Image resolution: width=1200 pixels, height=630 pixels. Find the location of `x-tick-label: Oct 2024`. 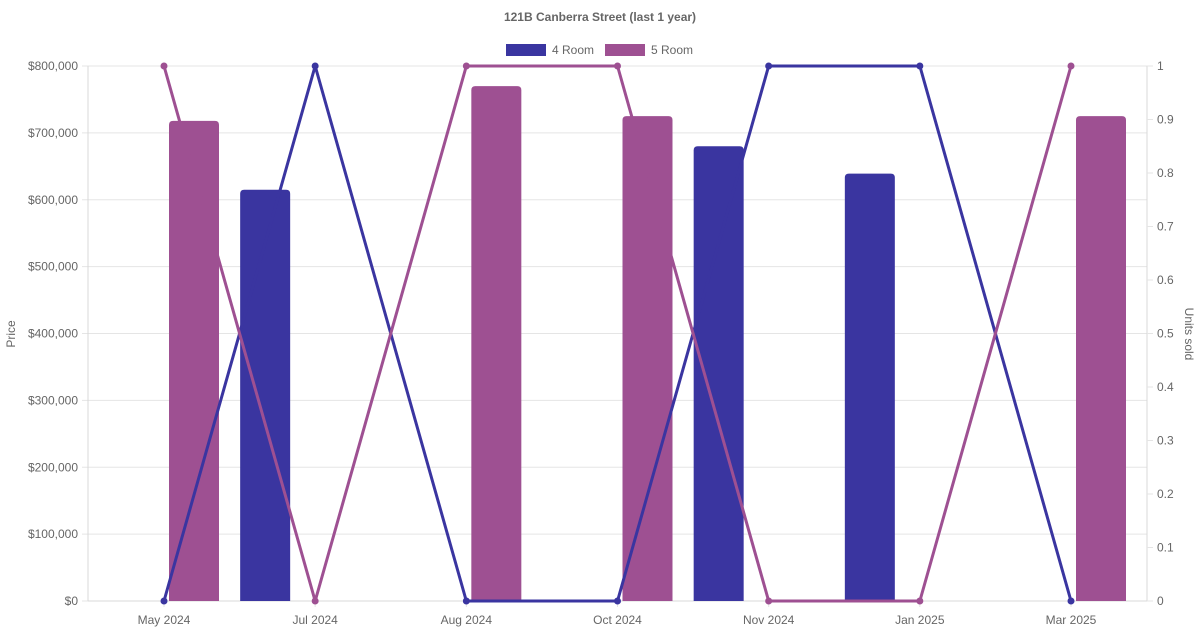

x-tick-label: Oct 2024 is located at coordinates (617, 620).